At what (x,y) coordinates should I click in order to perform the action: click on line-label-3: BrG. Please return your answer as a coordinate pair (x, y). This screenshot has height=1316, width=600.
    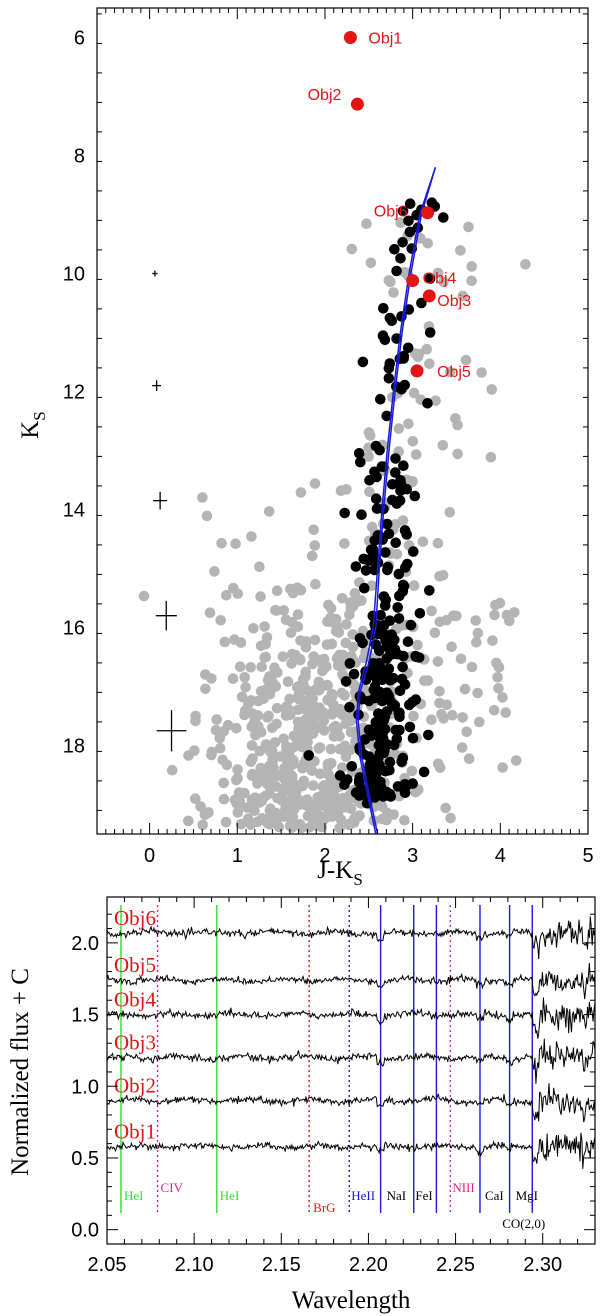
    Looking at the image, I should click on (324, 1207).